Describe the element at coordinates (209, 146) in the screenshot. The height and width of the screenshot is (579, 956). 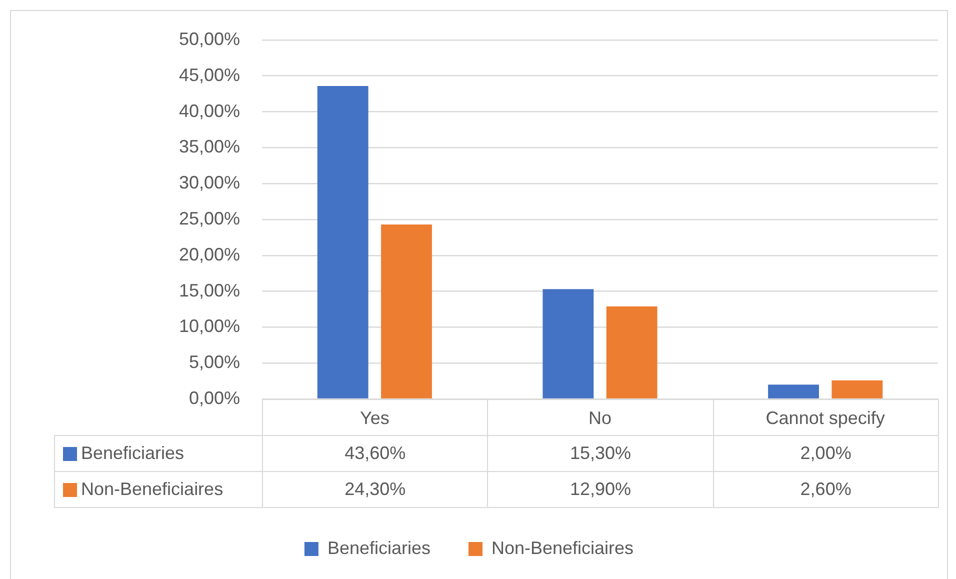
I see `y-tick-label: 35,00%` at that location.